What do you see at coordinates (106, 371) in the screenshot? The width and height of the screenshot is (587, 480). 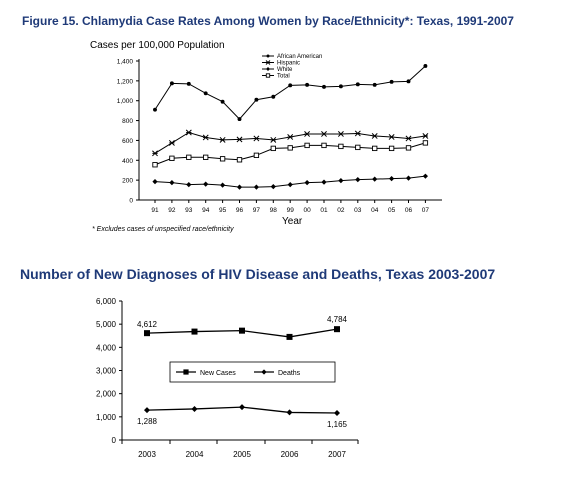 I see `chart2-y-tick-label: 3,000` at bounding box center [106, 371].